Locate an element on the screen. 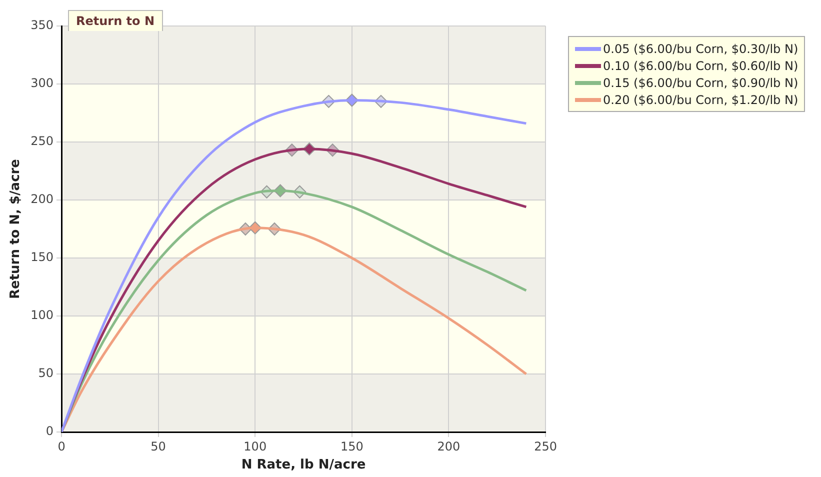 The height and width of the screenshot is (477, 821). y-tick-label: 250 is located at coordinates (42, 141).